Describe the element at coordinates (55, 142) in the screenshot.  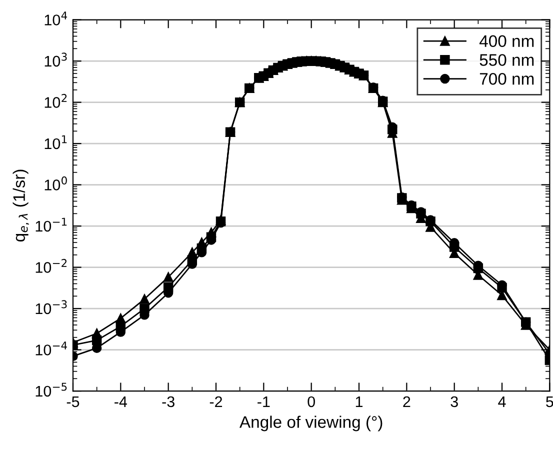
I see `y-tick-label: 10$^{1}$` at that location.